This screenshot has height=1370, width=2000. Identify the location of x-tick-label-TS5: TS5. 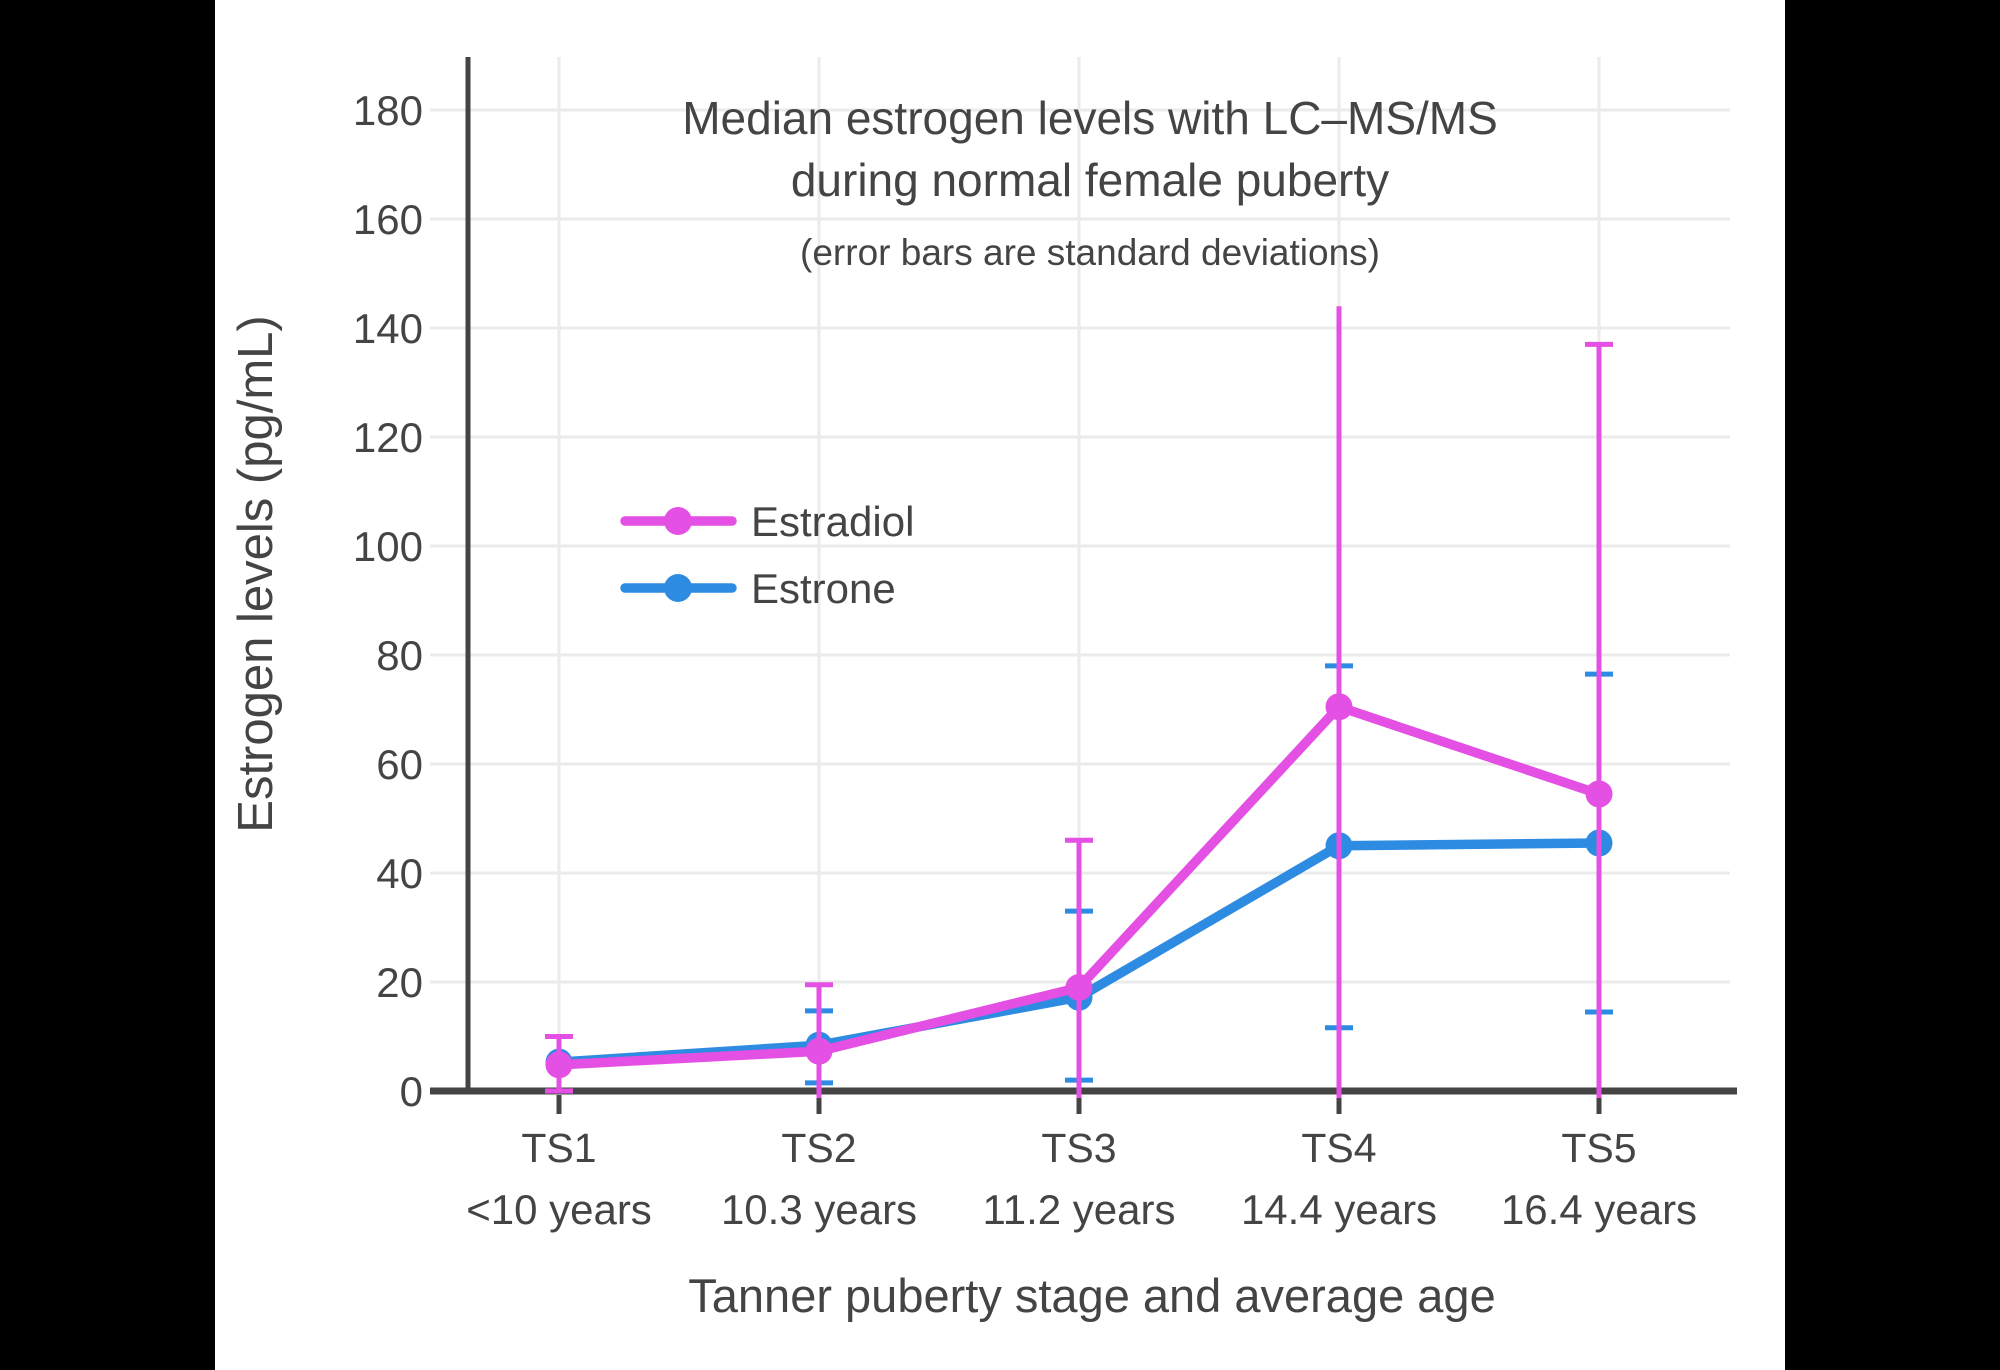
(1598, 1148).